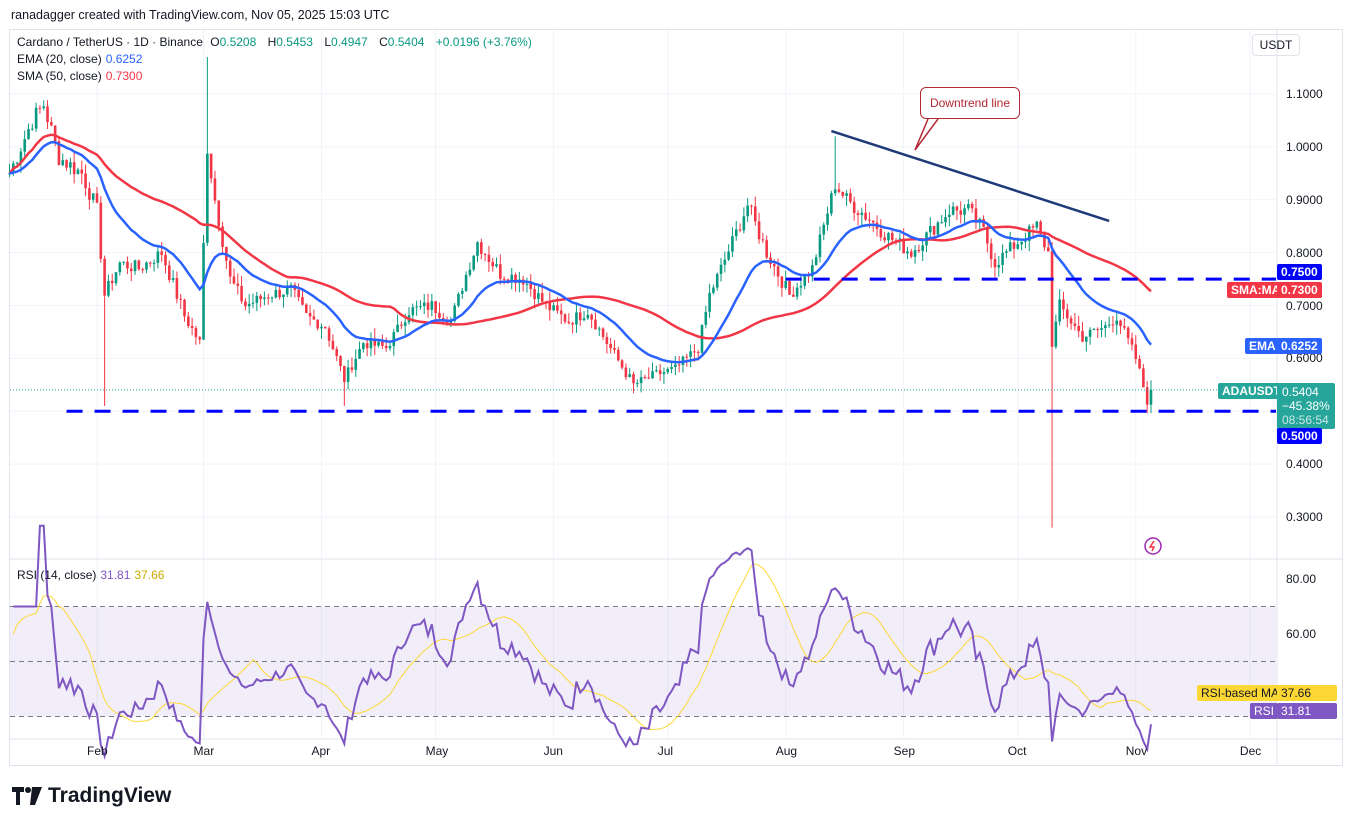 The width and height of the screenshot is (1352, 826). Describe the element at coordinates (238, 42) in the screenshot. I see `open-value: 0.5208` at that location.